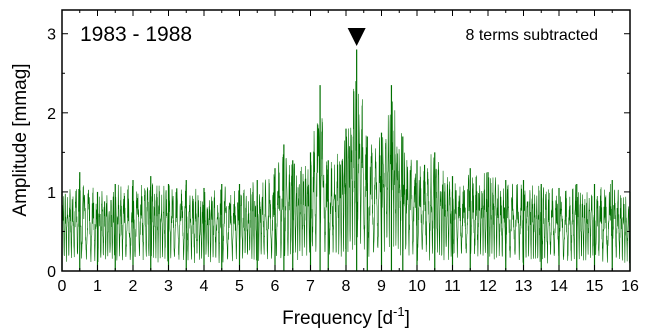 The height and width of the screenshot is (336, 666). Describe the element at coordinates (532, 35) in the screenshot. I see `terms-note: 8 terms subtracted` at that location.